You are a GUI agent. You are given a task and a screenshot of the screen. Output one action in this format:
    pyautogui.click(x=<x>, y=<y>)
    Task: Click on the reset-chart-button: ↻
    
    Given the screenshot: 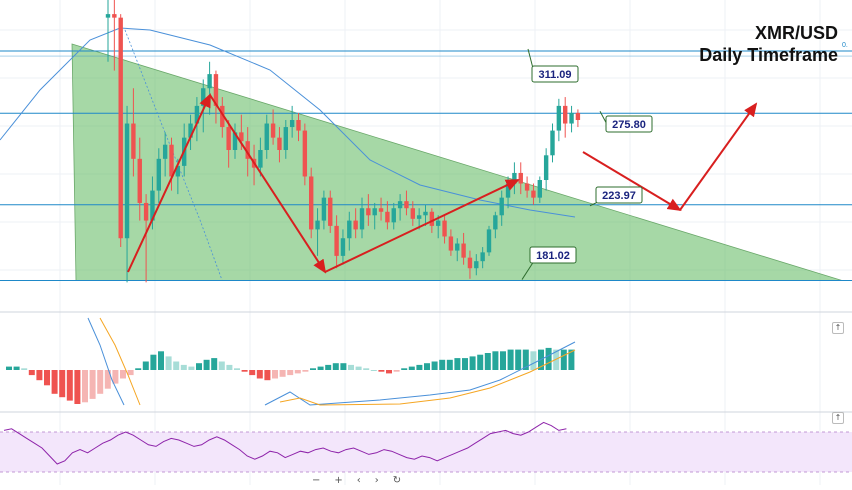 What is the action you would take?
    pyautogui.click(x=397, y=480)
    